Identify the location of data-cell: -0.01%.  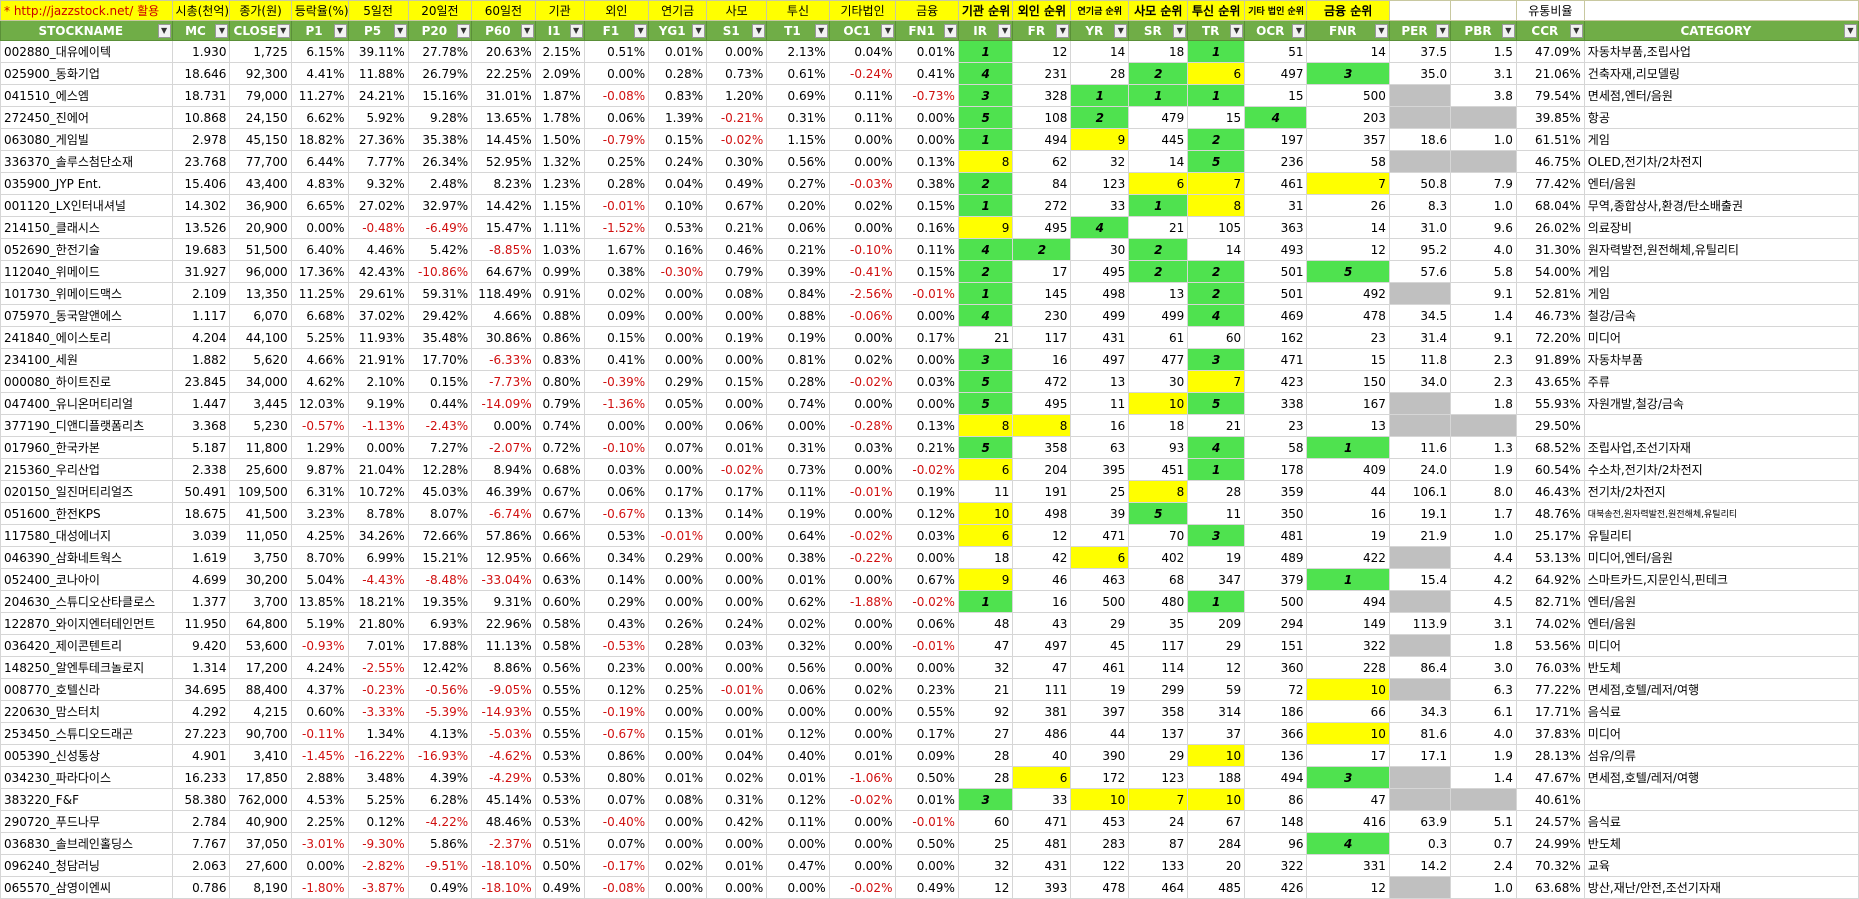
(737, 689).